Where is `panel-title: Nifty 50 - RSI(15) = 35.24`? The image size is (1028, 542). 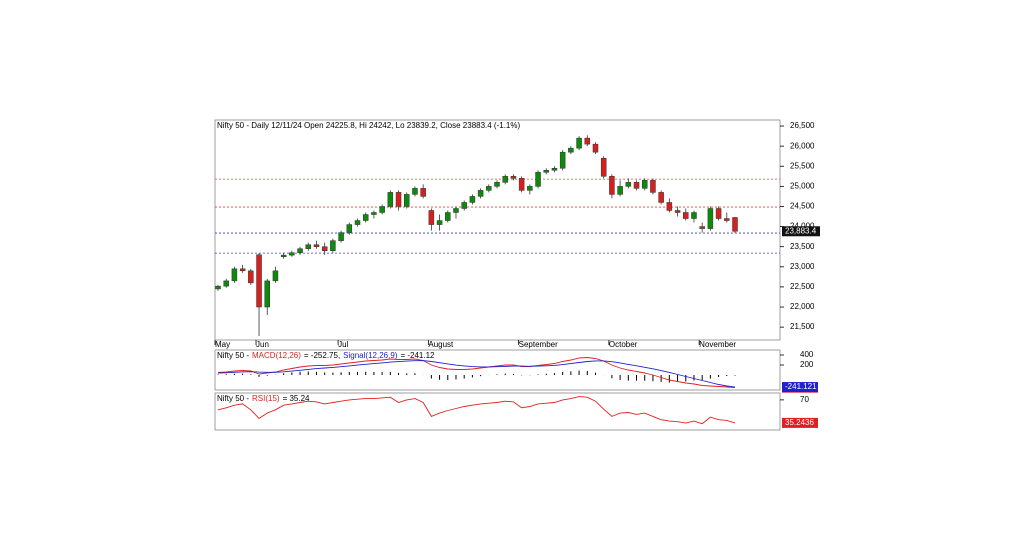 panel-title: Nifty 50 - RSI(15) = 35.24 is located at coordinates (263, 398).